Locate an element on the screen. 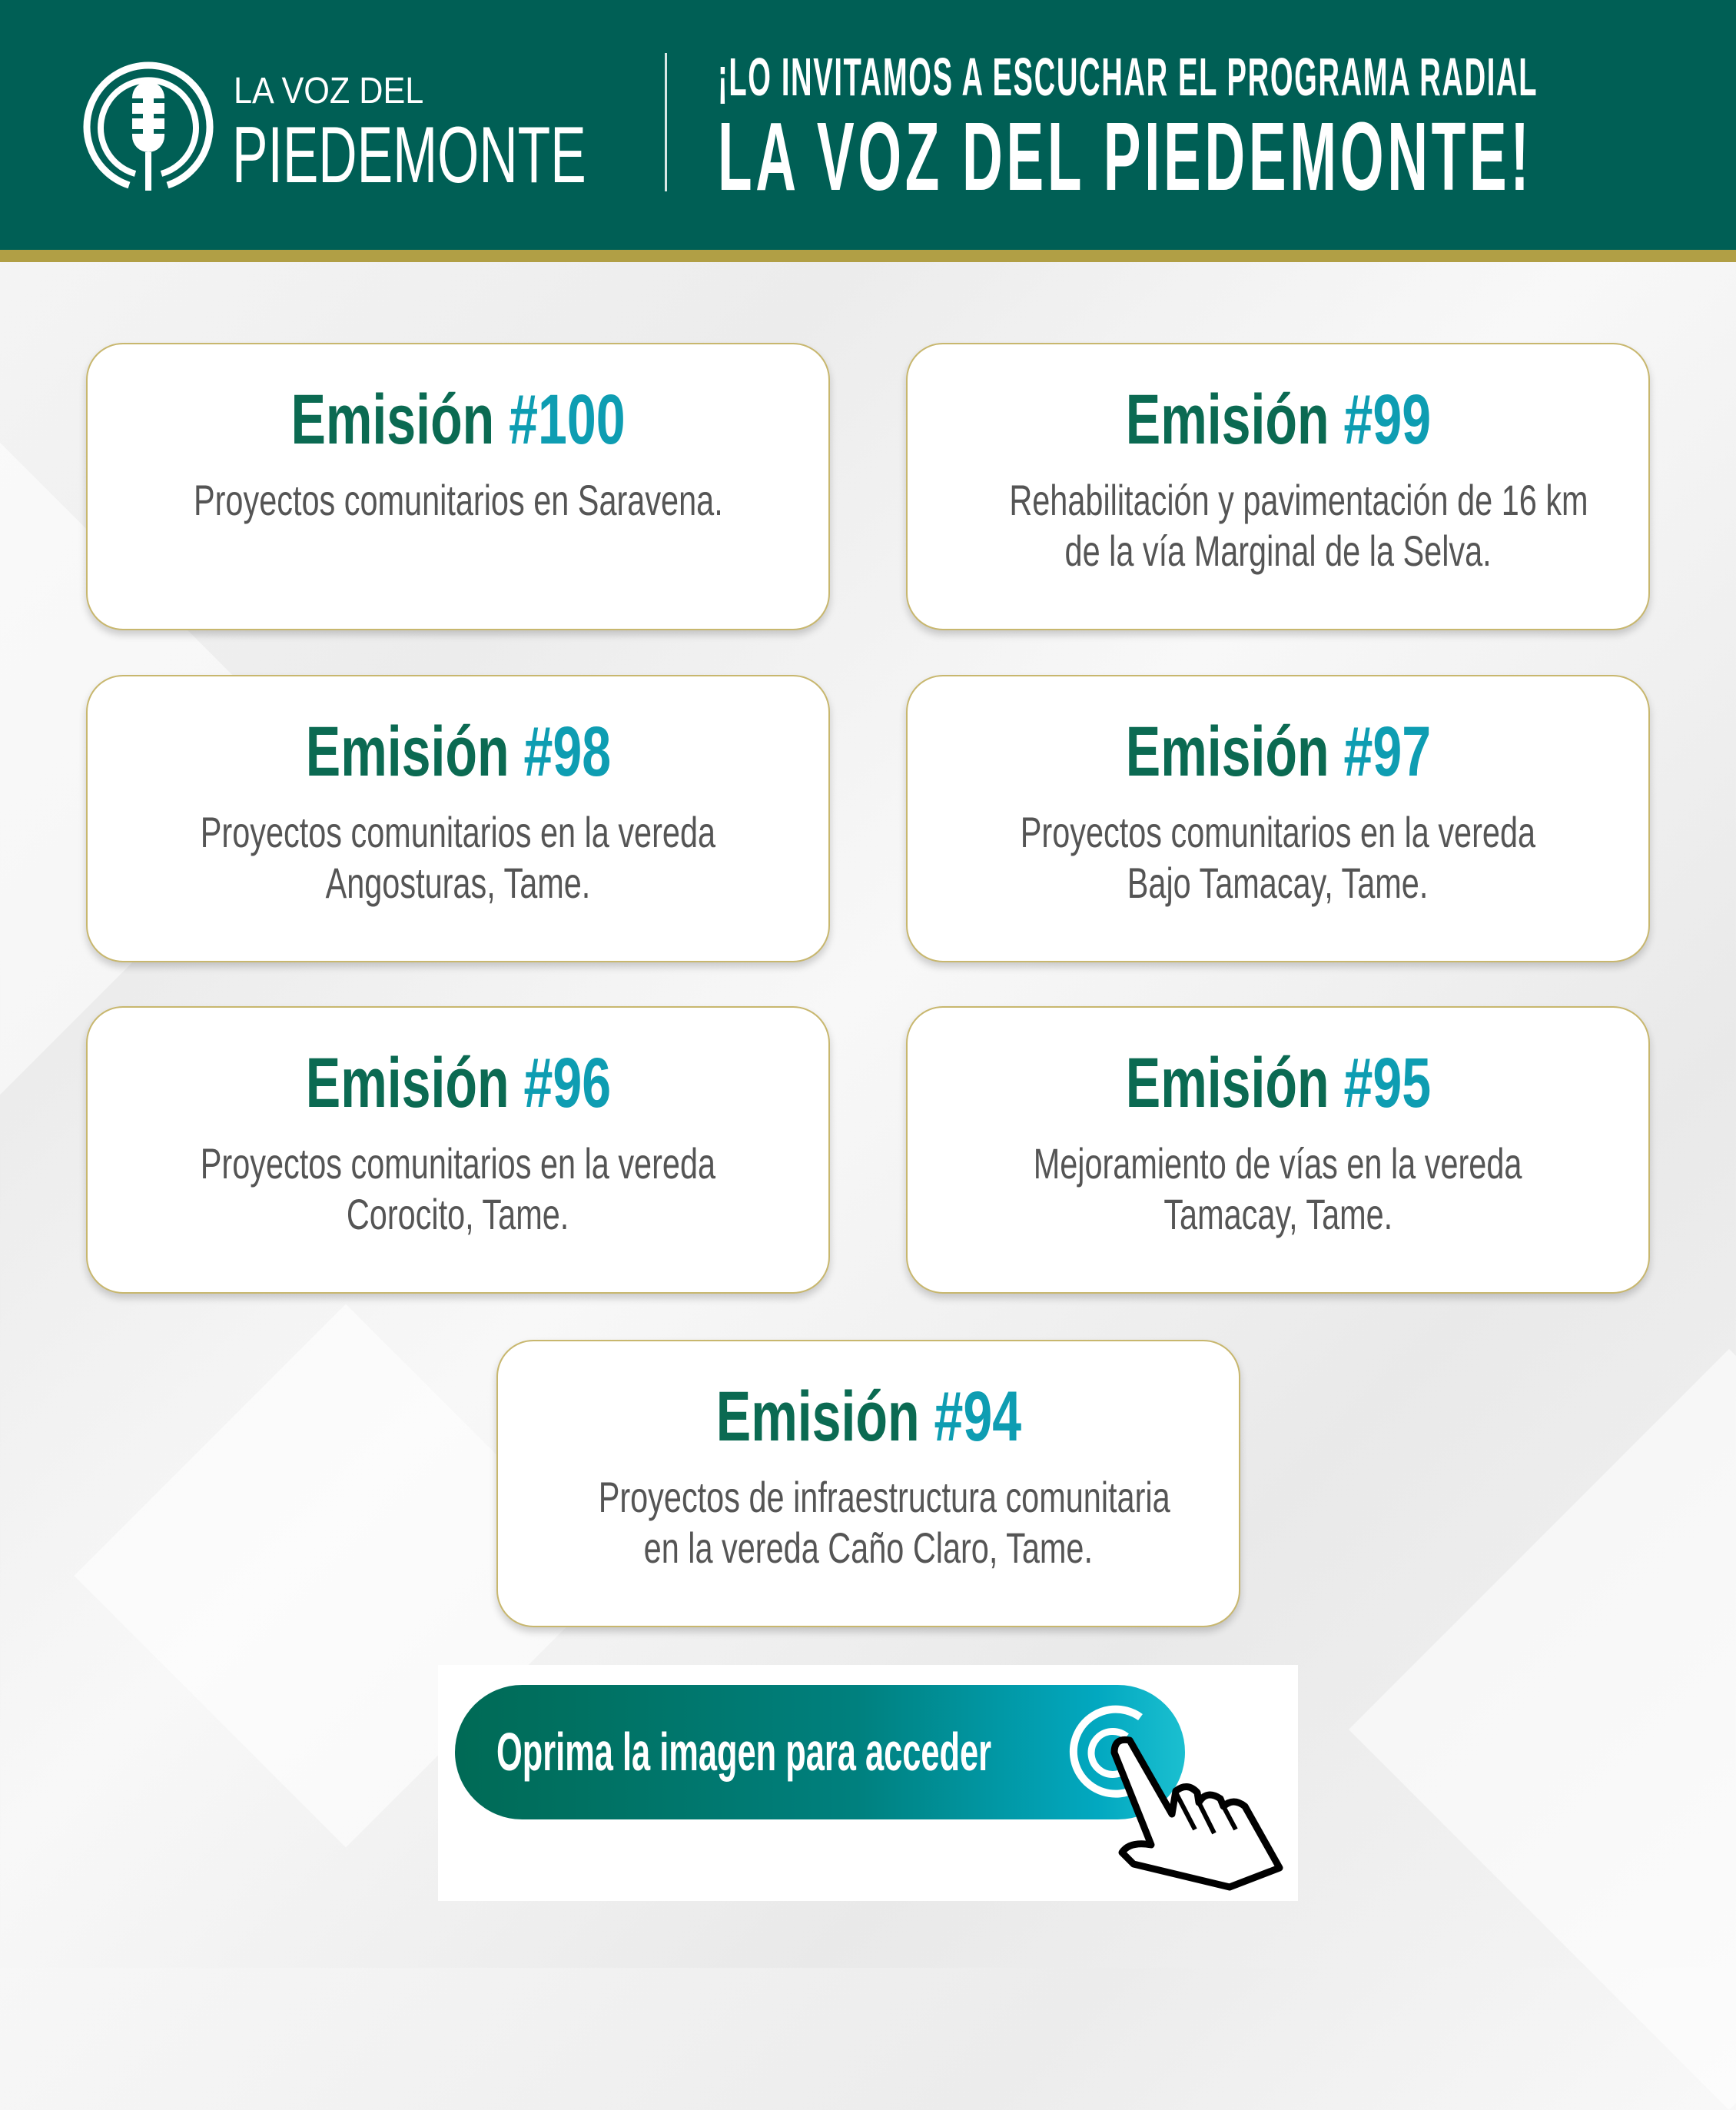 This screenshot has width=1736, height=2110. episode-title: Emisión #95 is located at coordinates (1278, 1083).